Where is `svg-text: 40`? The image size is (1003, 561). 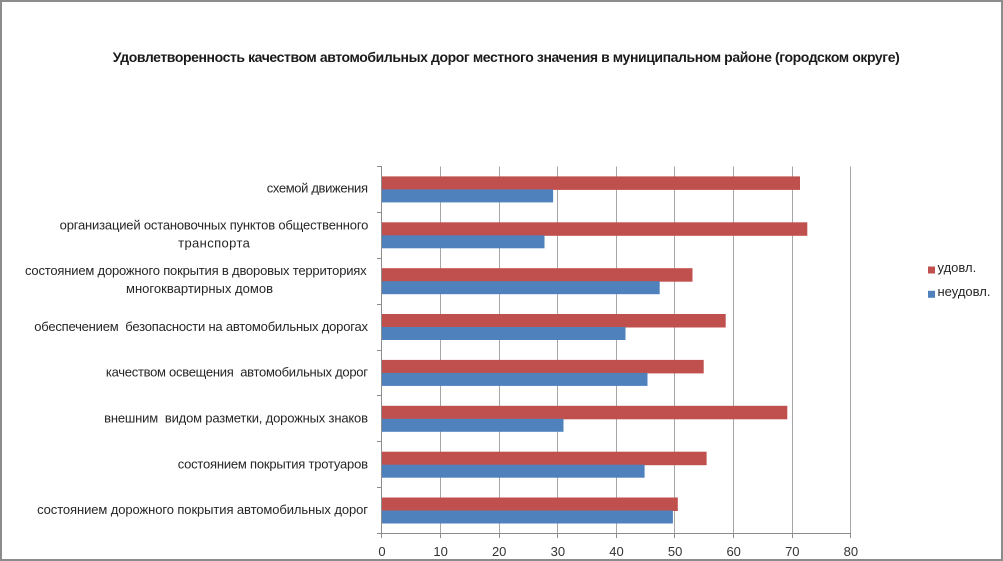
svg-text: 40 is located at coordinates (616, 551).